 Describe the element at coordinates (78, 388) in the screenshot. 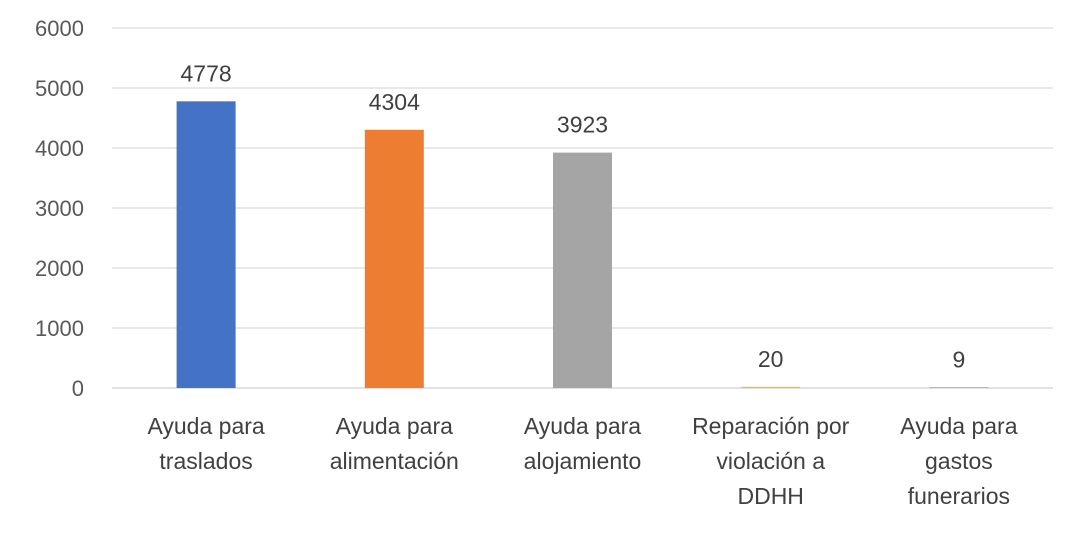

I see `y-tick-label: 0` at that location.